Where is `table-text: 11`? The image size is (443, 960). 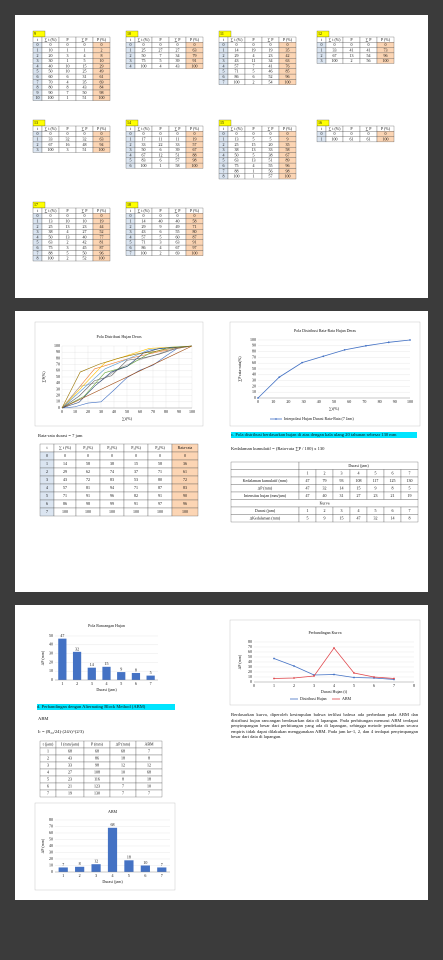 table-text: 11 is located at coordinates (254, 60).